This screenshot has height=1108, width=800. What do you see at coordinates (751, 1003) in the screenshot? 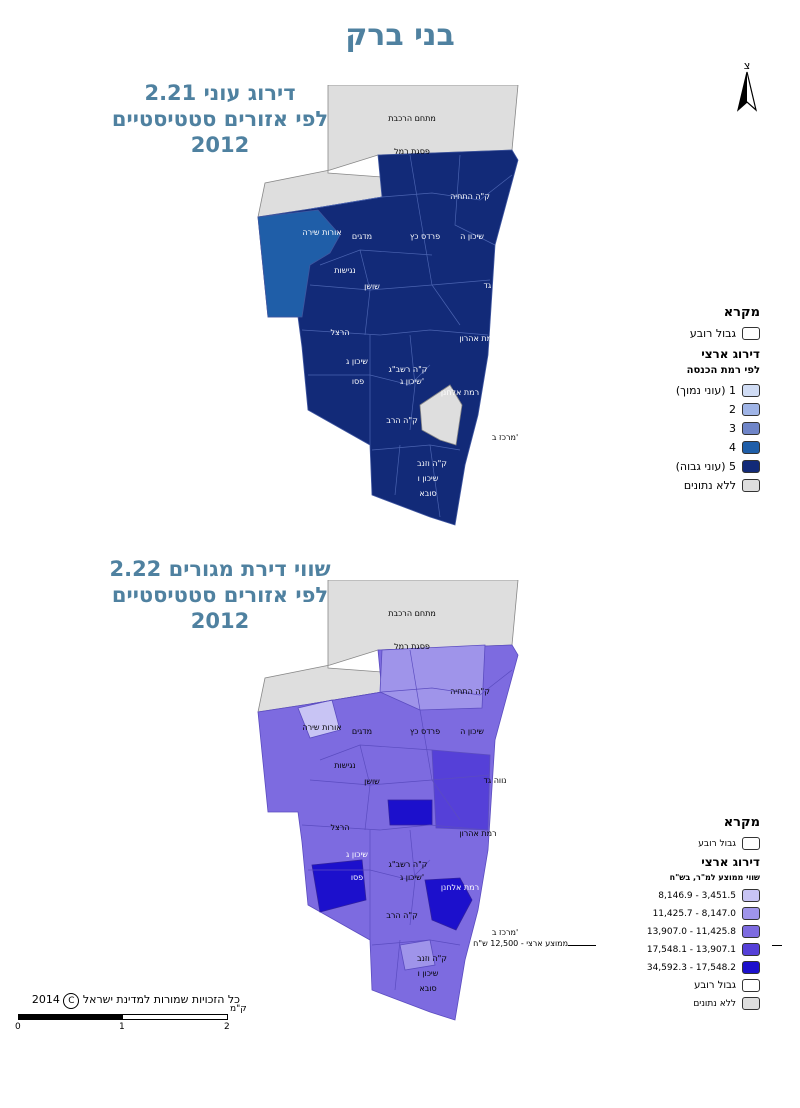
I see `map2-swatch-nodata` at bounding box center [751, 1003].